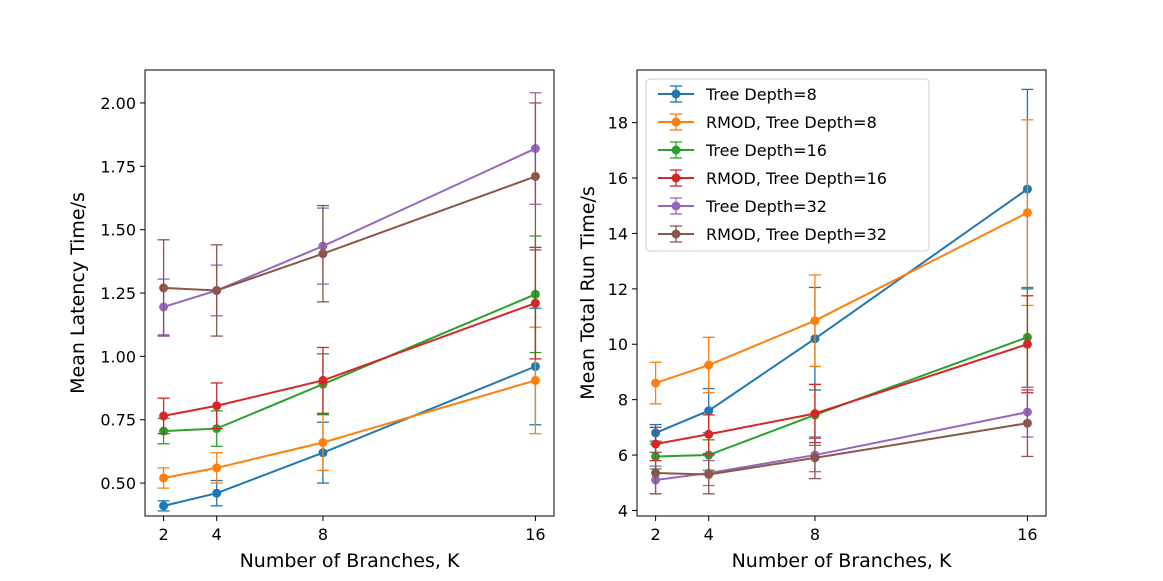 This screenshot has height=581, width=1163. I want to click on y-tick-label: 1.25, so click(118, 293).